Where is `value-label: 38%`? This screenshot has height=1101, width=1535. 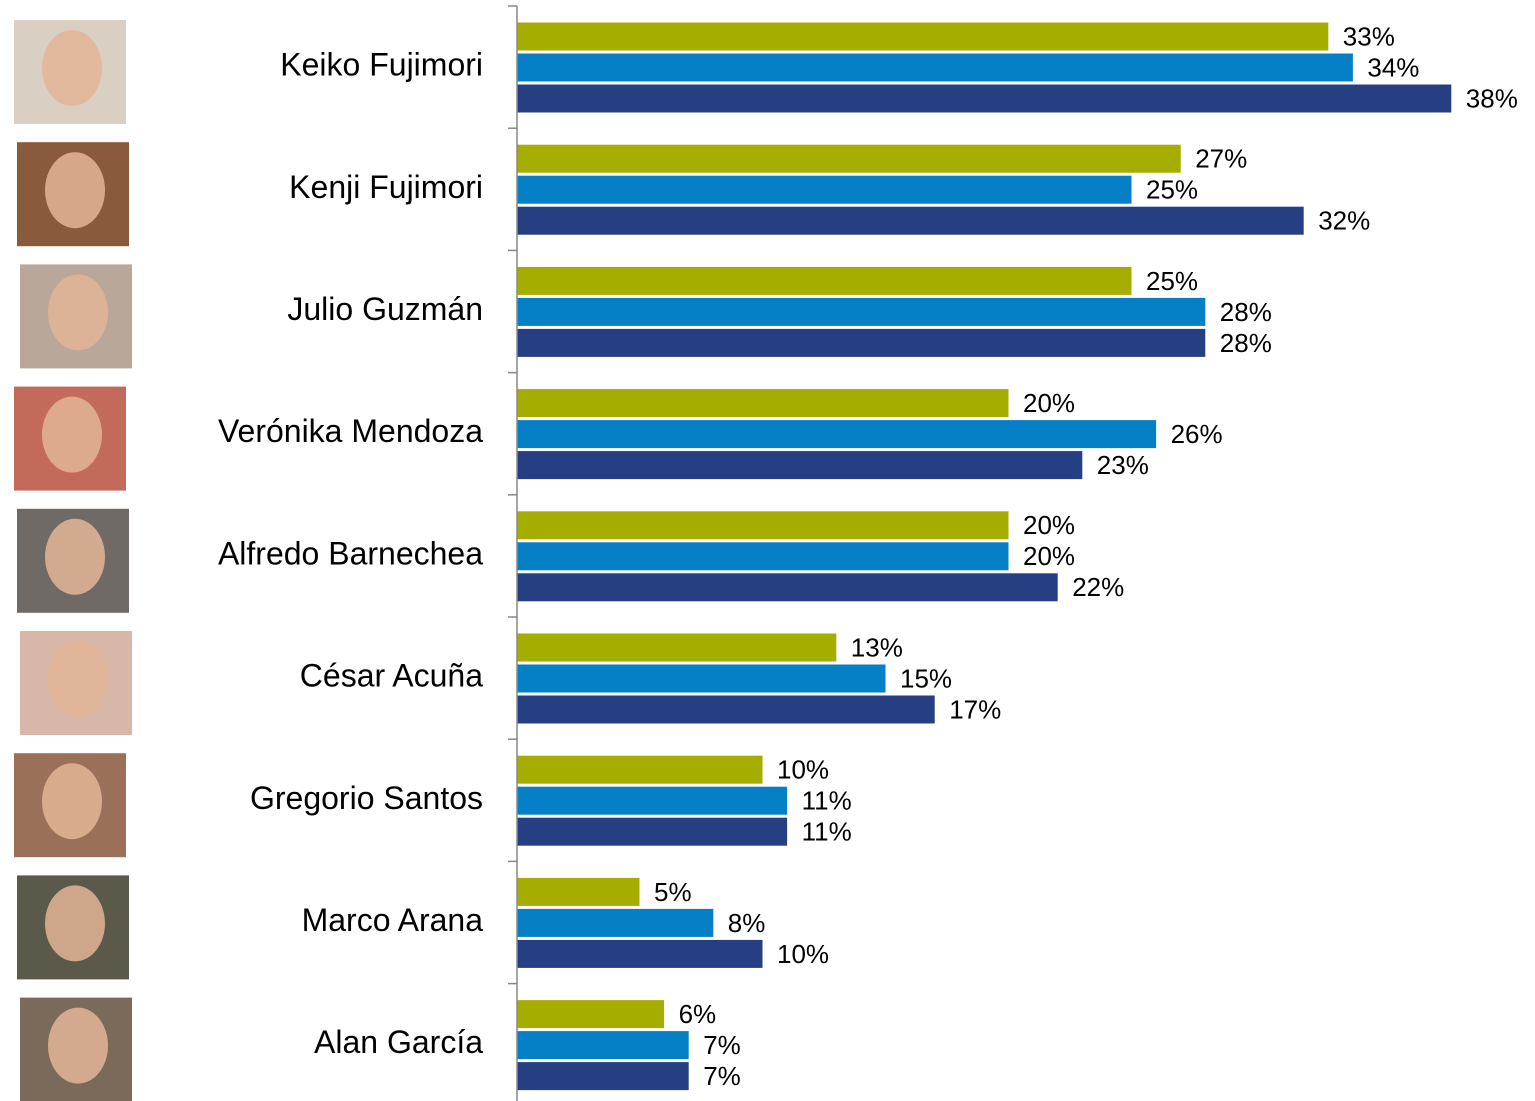
value-label: 38% is located at coordinates (1492, 98).